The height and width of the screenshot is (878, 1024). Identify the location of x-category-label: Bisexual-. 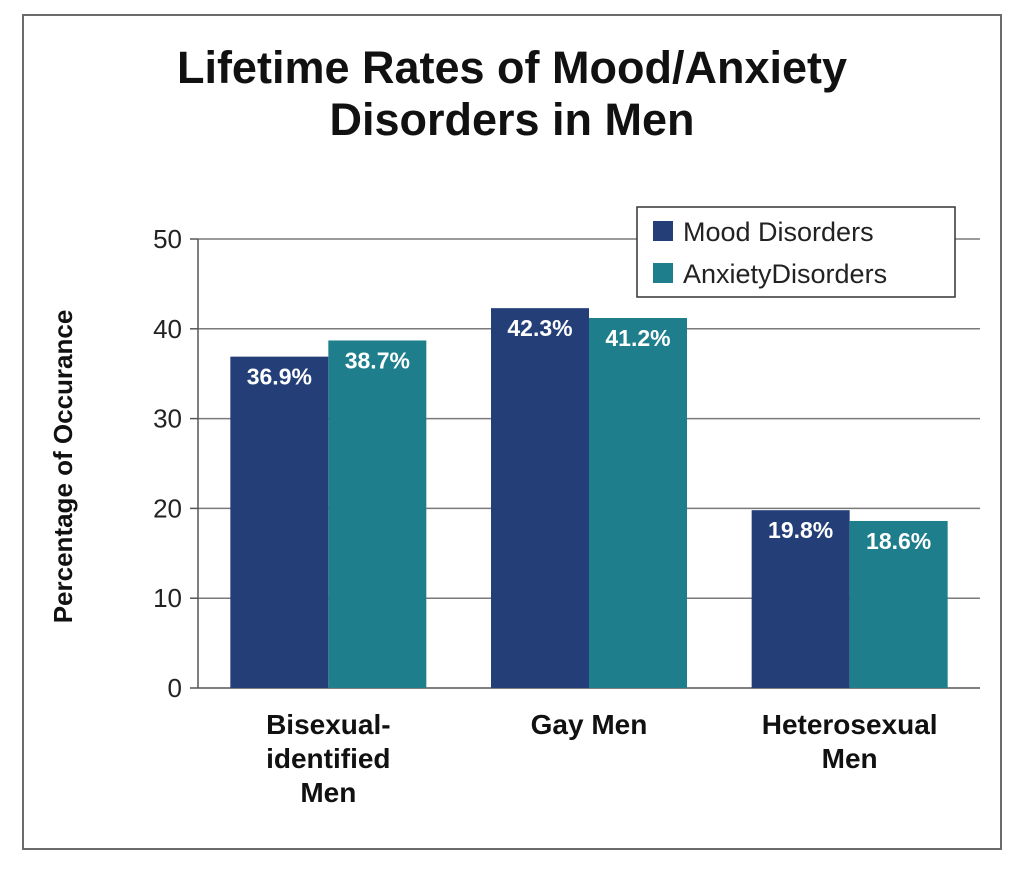
(328, 724).